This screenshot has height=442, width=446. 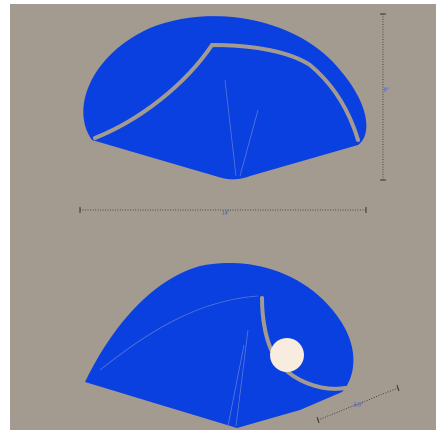 I want to click on width-dimension: 14", so click(x=223, y=211).